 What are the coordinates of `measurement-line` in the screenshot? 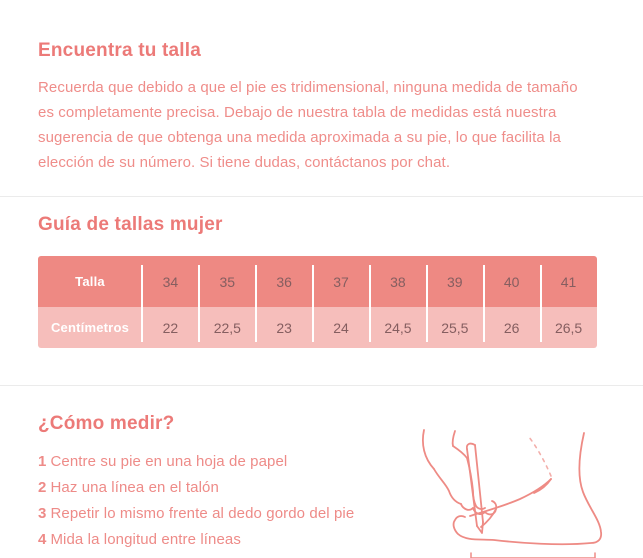 It's located at (533, 555).